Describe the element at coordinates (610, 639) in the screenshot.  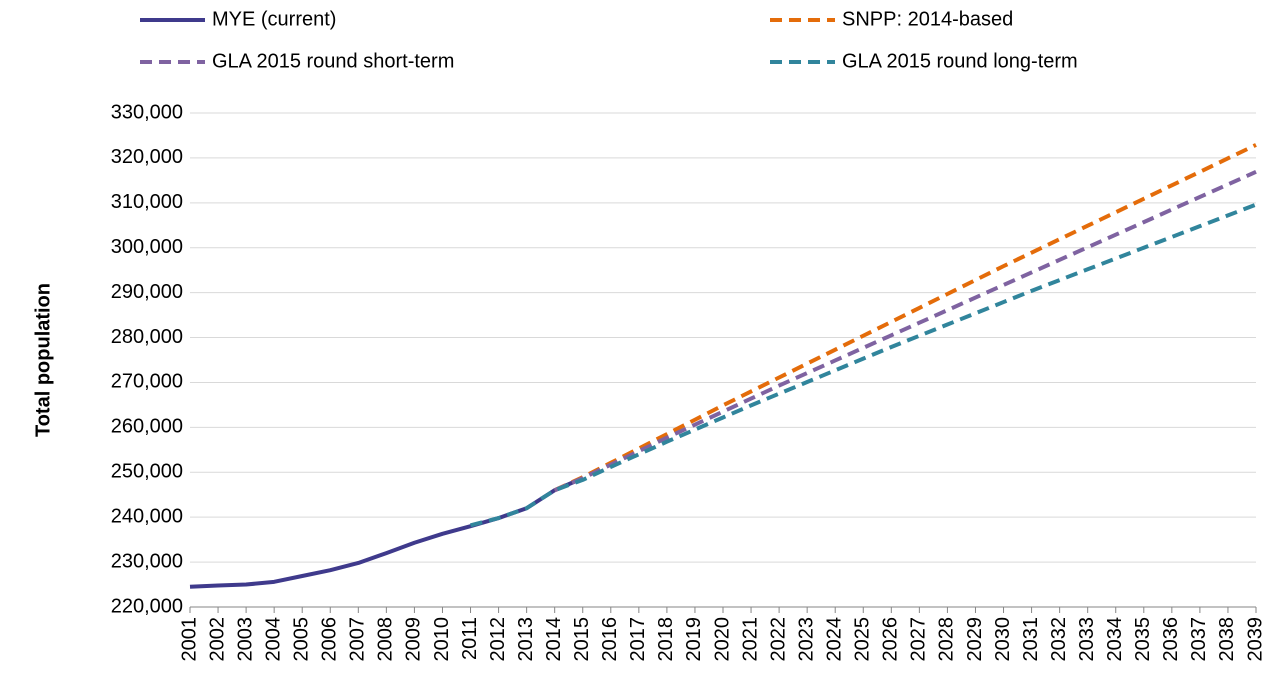
I see `x-tick-label: 2016` at that location.